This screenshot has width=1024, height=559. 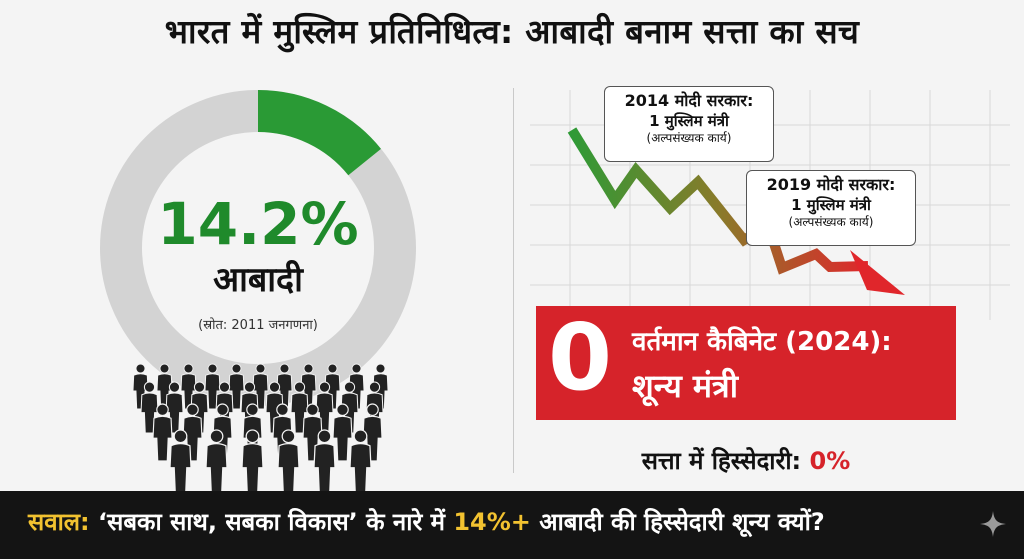 I want to click on question-slogan: ‘सबका साथ, सबका विकास’ के नारे में, so click(x=271, y=522).